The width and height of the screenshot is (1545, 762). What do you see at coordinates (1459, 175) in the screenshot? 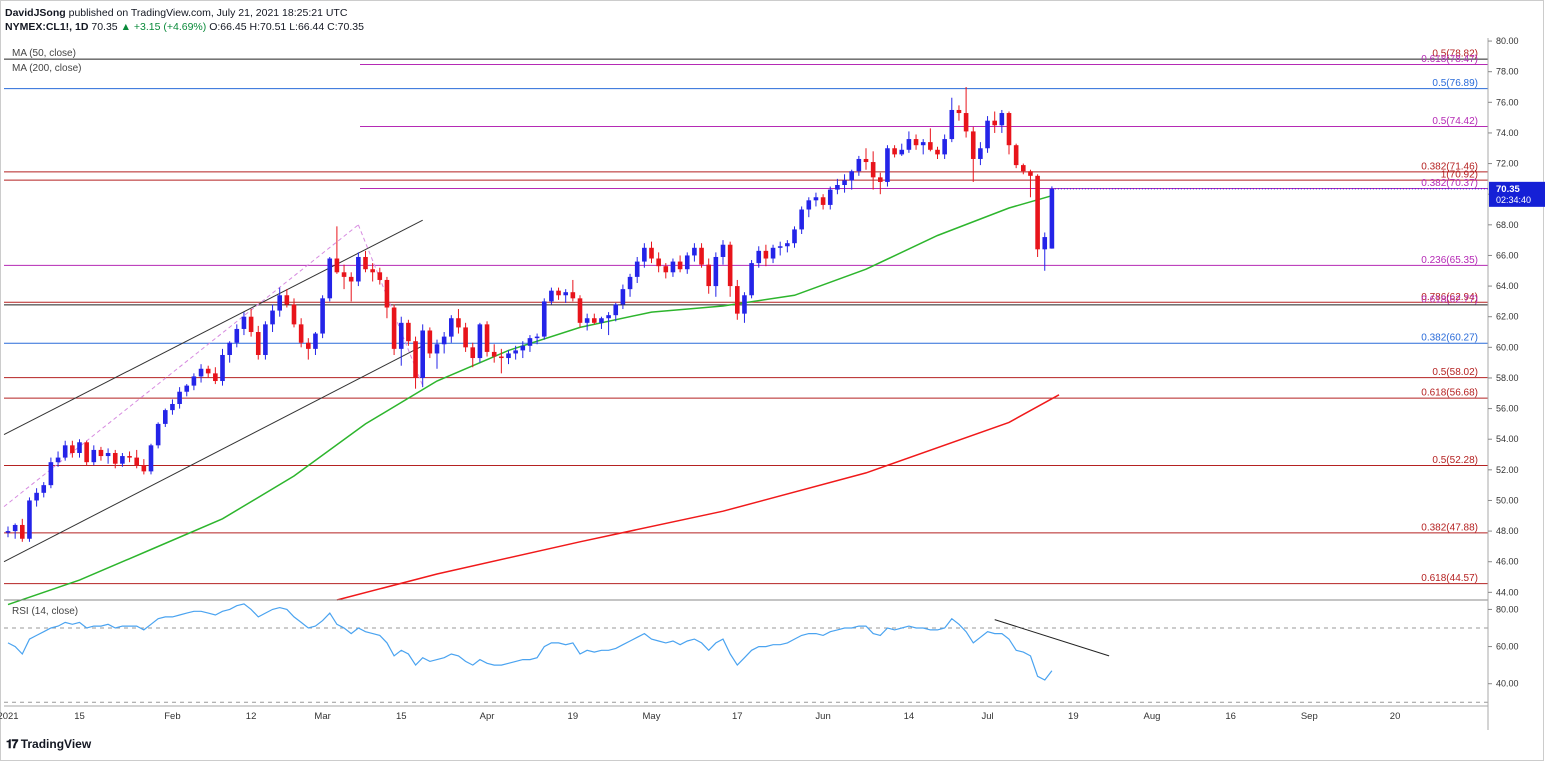
I see `fib-level-label: 1(70.92)` at bounding box center [1459, 175].